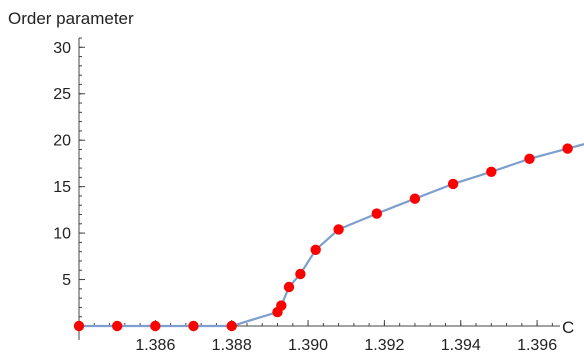 Image resolution: width=584 pixels, height=354 pixels. What do you see at coordinates (155, 345) in the screenshot?
I see `x-tick-label: 1.386` at bounding box center [155, 345].